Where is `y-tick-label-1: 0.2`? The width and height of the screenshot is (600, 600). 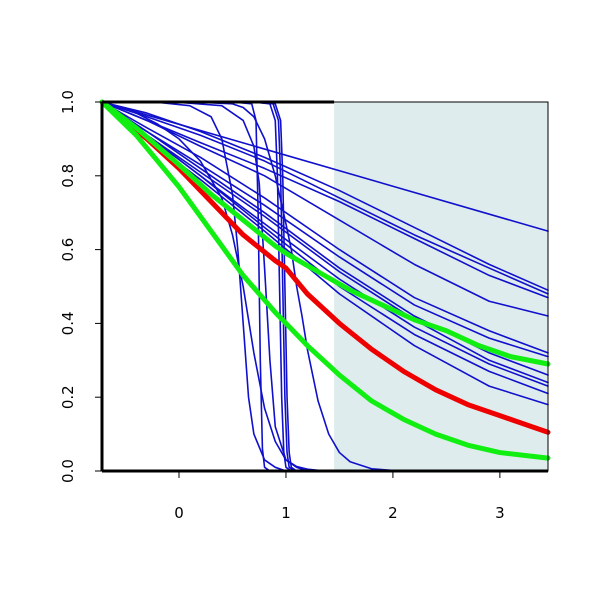 y-tick-label-1: 0.2 is located at coordinates (68, 397).